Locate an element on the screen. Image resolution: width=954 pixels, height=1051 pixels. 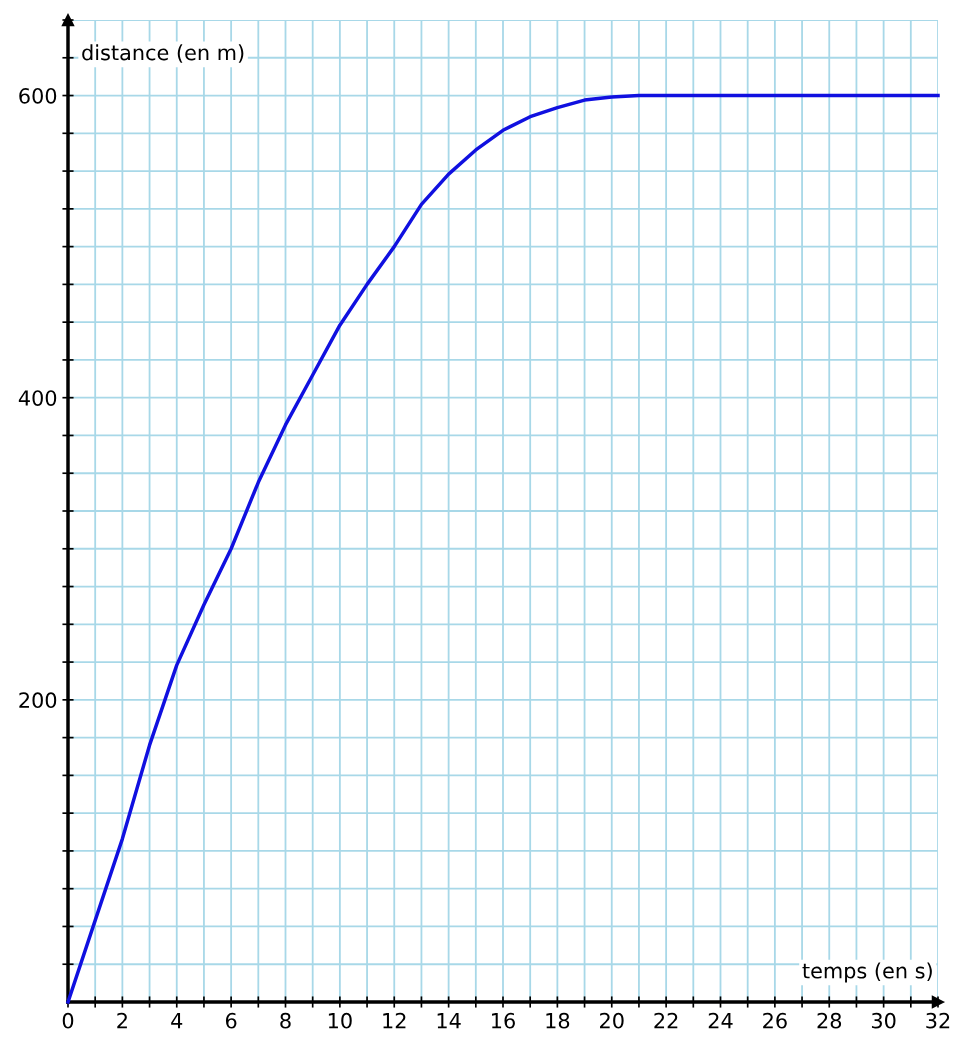
x-tick-label: 14 is located at coordinates (449, 1021).